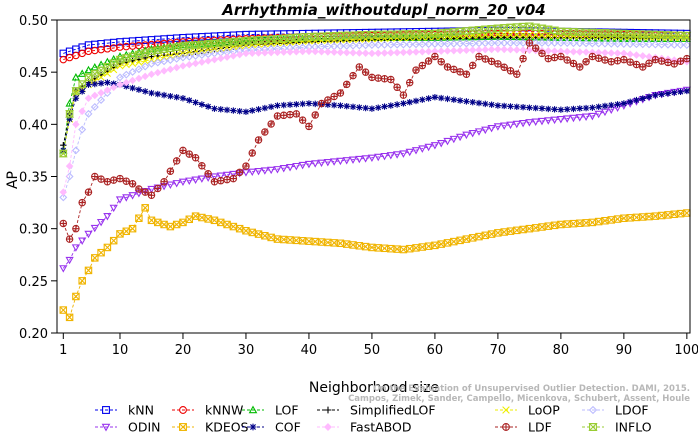  Describe the element at coordinates (270, 410) in the screenshot. I see `legend-item-lof: LOF` at that location.